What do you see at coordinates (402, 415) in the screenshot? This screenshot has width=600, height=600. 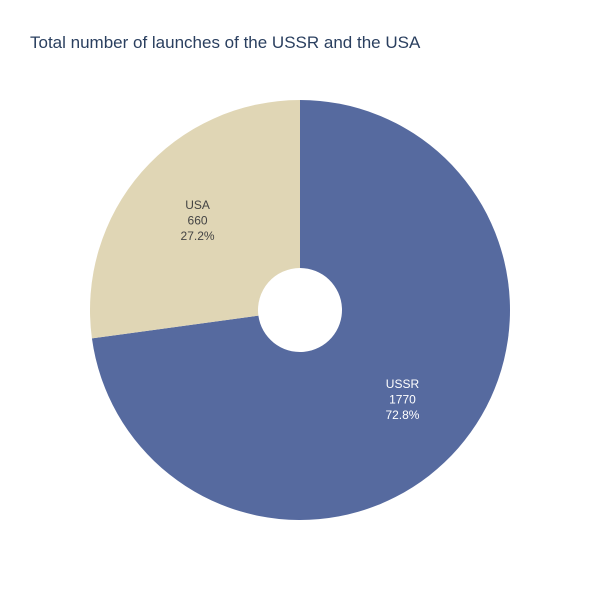 I see `slice-percent-ussr: 72.8%` at bounding box center [402, 415].